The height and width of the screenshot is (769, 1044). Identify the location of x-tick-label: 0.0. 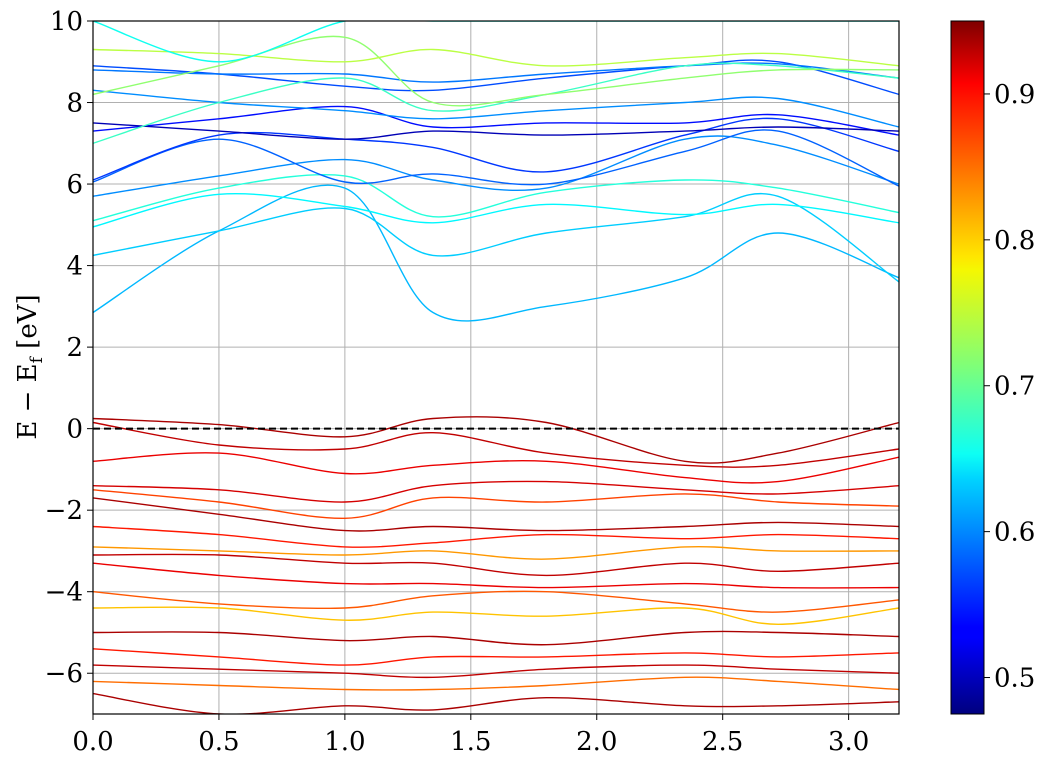
(92, 742).